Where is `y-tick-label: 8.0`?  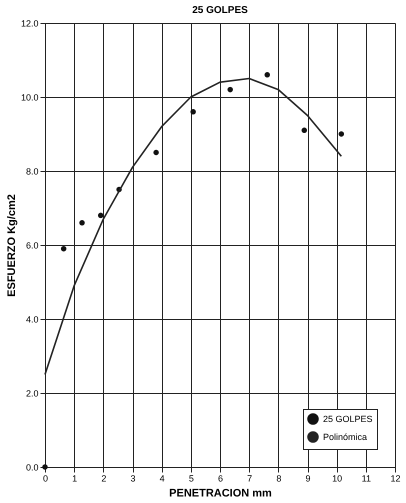
y-tick-label: 8.0 is located at coordinates (32, 171).